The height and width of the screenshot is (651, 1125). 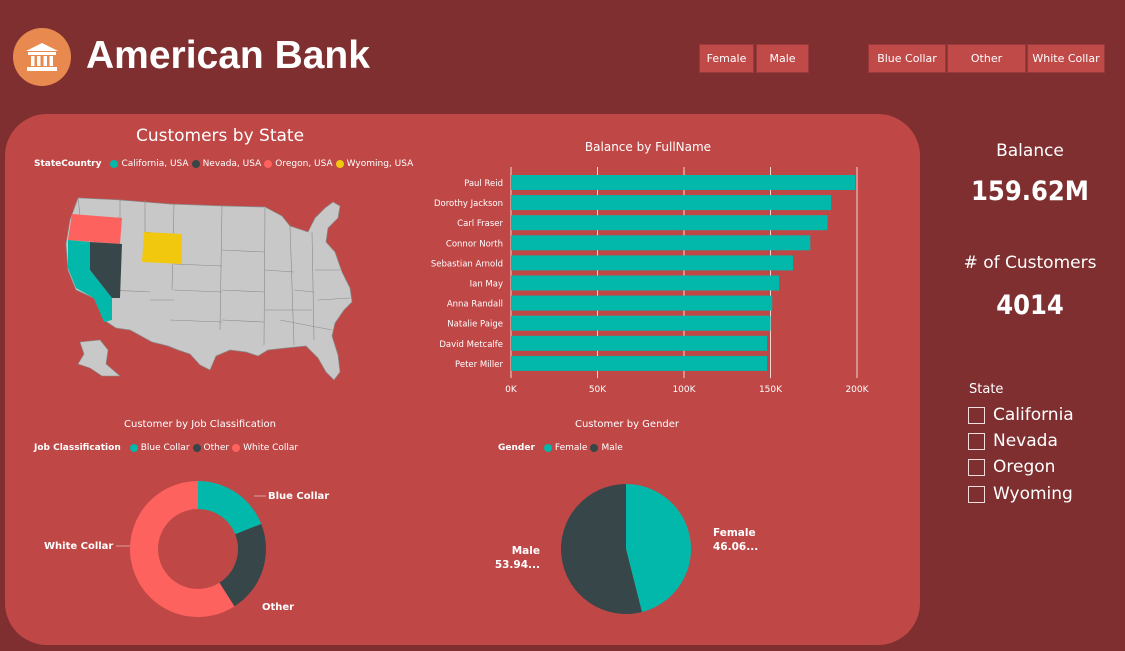 I want to click on pie-slice-label: Male, so click(x=526, y=551).